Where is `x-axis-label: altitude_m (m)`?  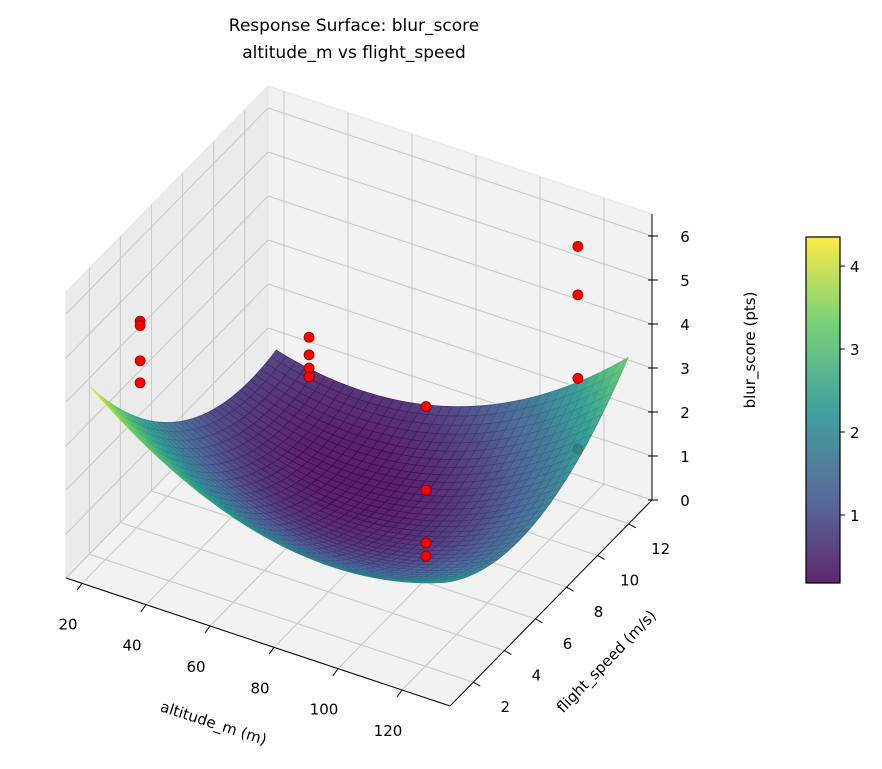
x-axis-label: altitude_m (m) is located at coordinates (213, 724).